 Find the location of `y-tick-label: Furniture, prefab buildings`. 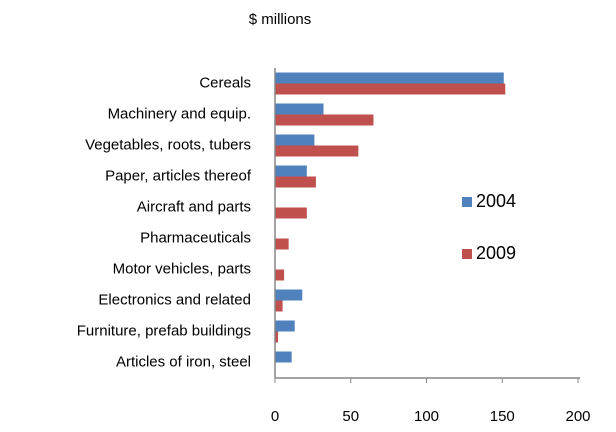

y-tick-label: Furniture, prefab buildings is located at coordinates (164, 330).